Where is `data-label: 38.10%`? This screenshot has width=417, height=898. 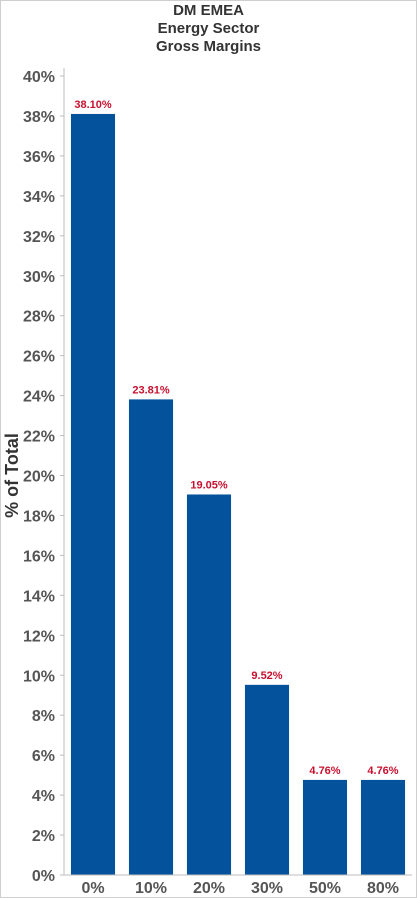 data-label: 38.10% is located at coordinates (93, 105).